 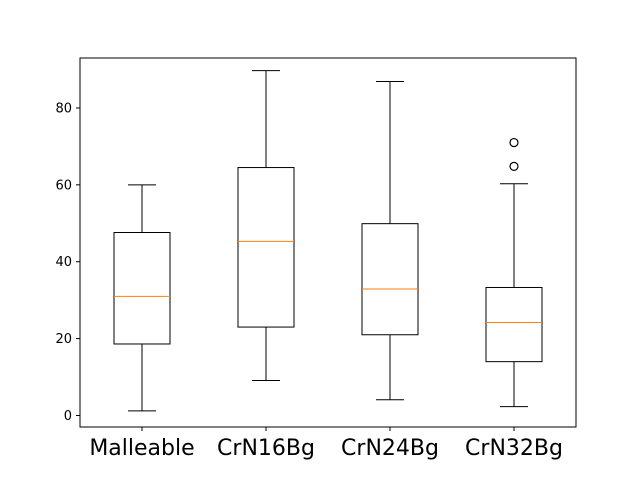 What do you see at coordinates (326, 444) in the screenshot?
I see `x-axis: Malleable CrN16Bg CrN24Bg CrN32Bg` at bounding box center [326, 444].